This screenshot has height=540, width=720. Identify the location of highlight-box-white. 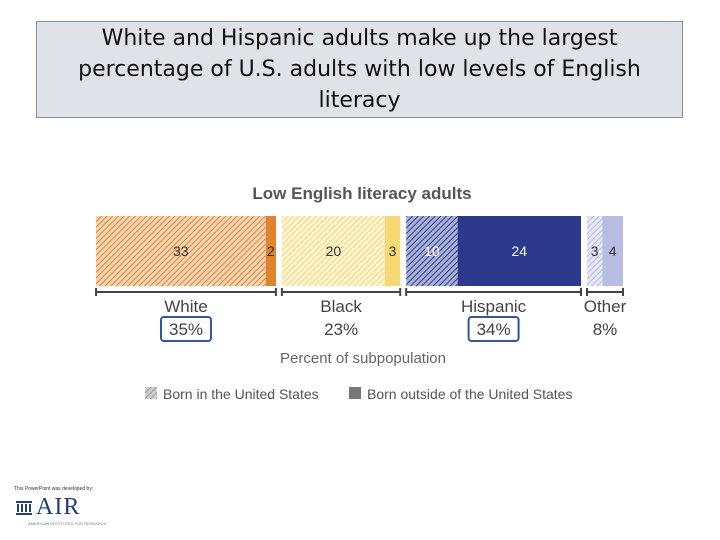
(186, 329).